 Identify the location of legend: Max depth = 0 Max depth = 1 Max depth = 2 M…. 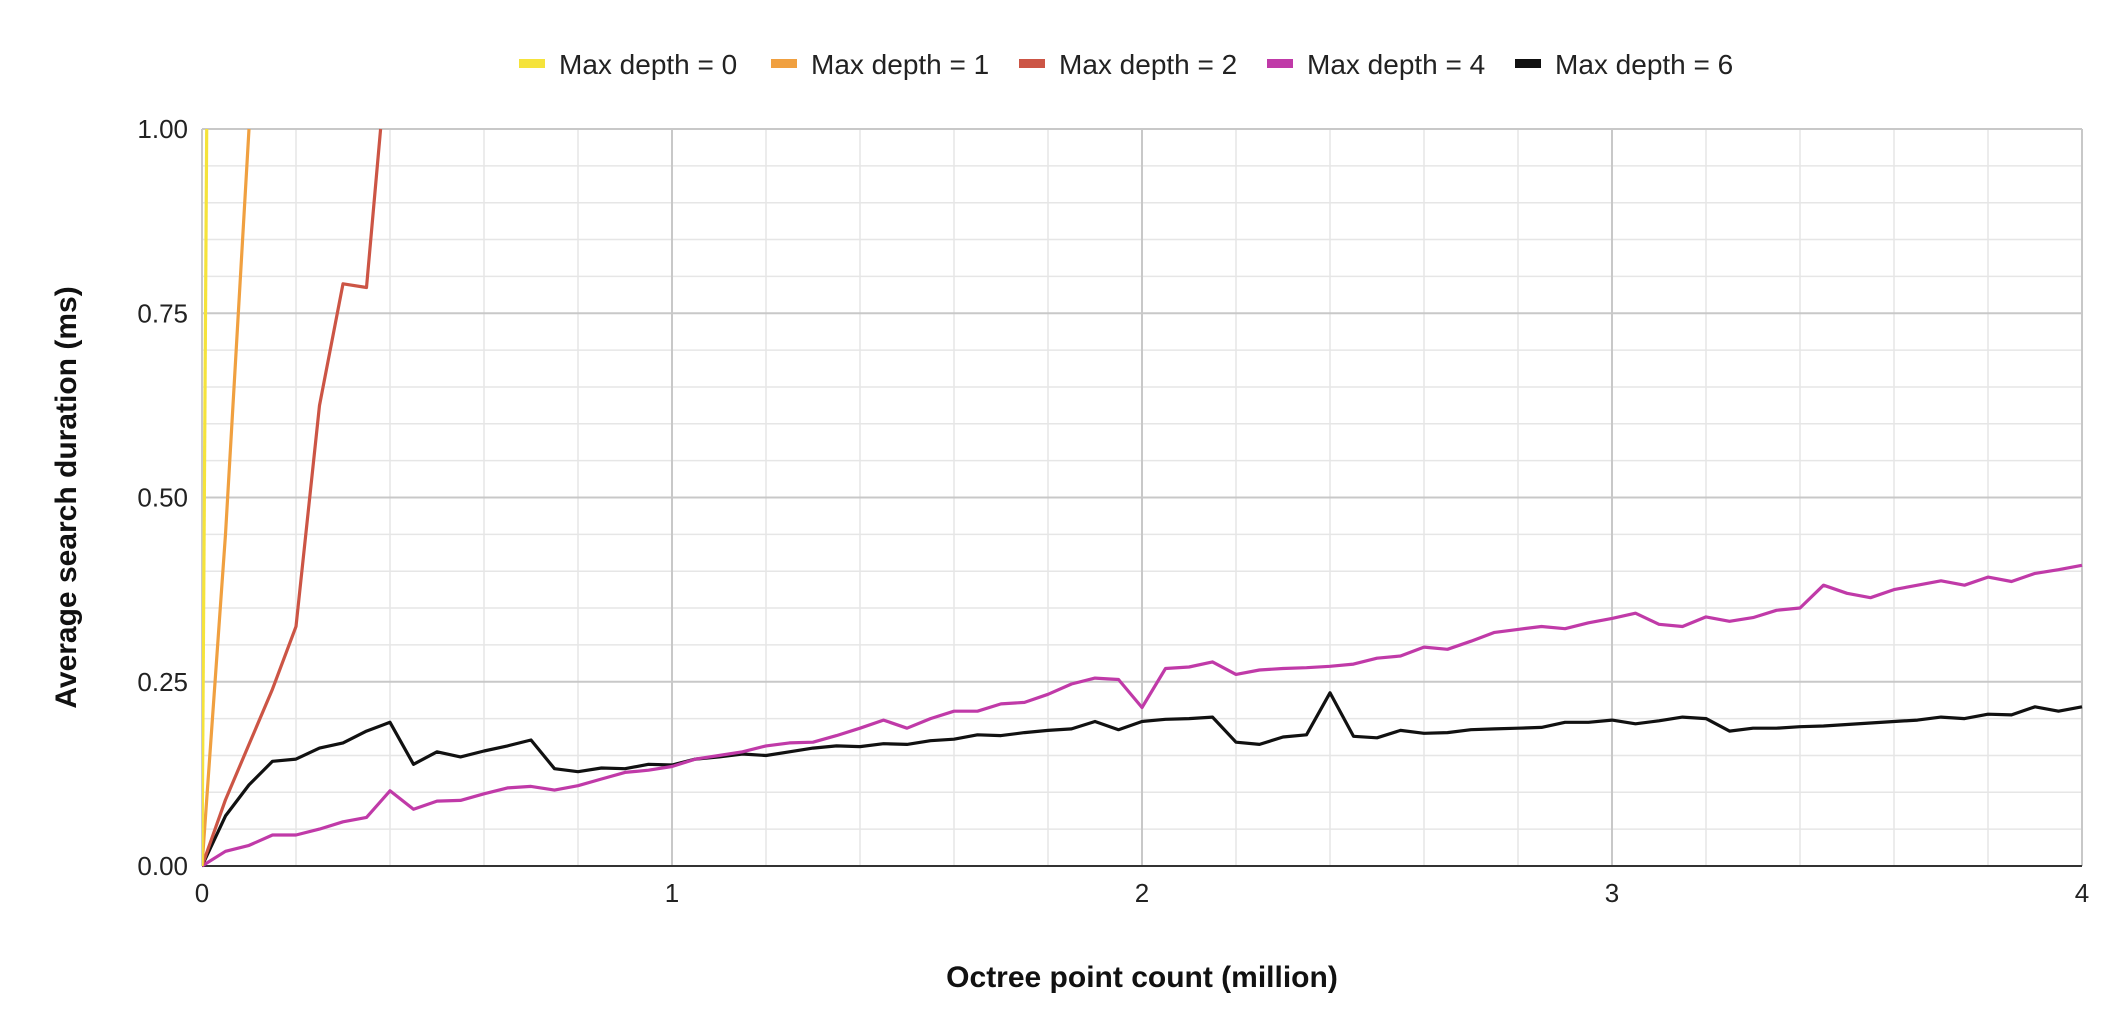
(1126, 64).